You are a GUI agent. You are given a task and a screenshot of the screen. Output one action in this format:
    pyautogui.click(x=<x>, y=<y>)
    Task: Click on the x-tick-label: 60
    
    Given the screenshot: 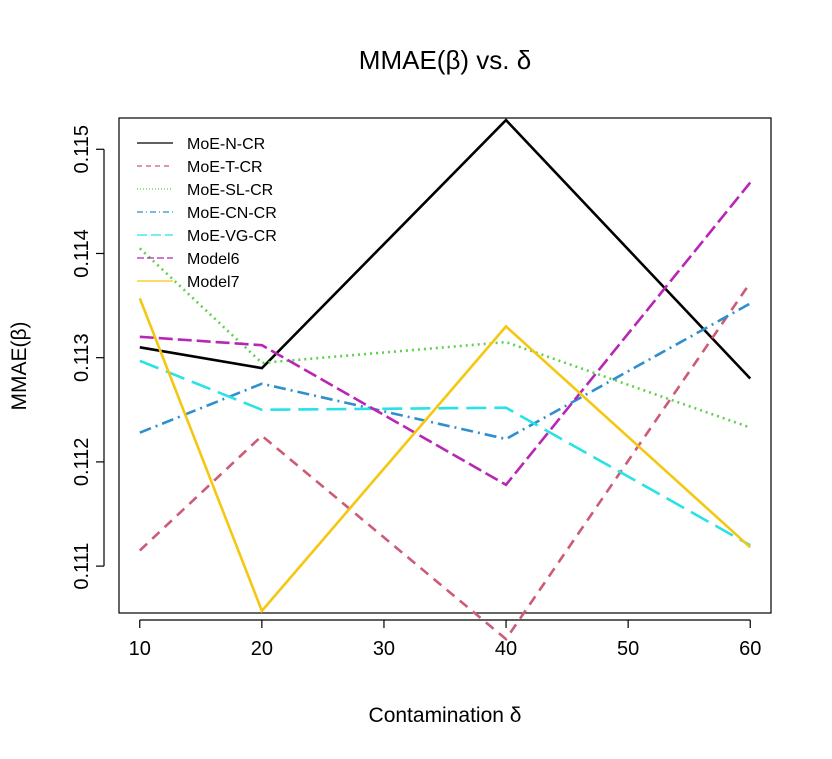 What is the action you would take?
    pyautogui.click(x=750, y=649)
    